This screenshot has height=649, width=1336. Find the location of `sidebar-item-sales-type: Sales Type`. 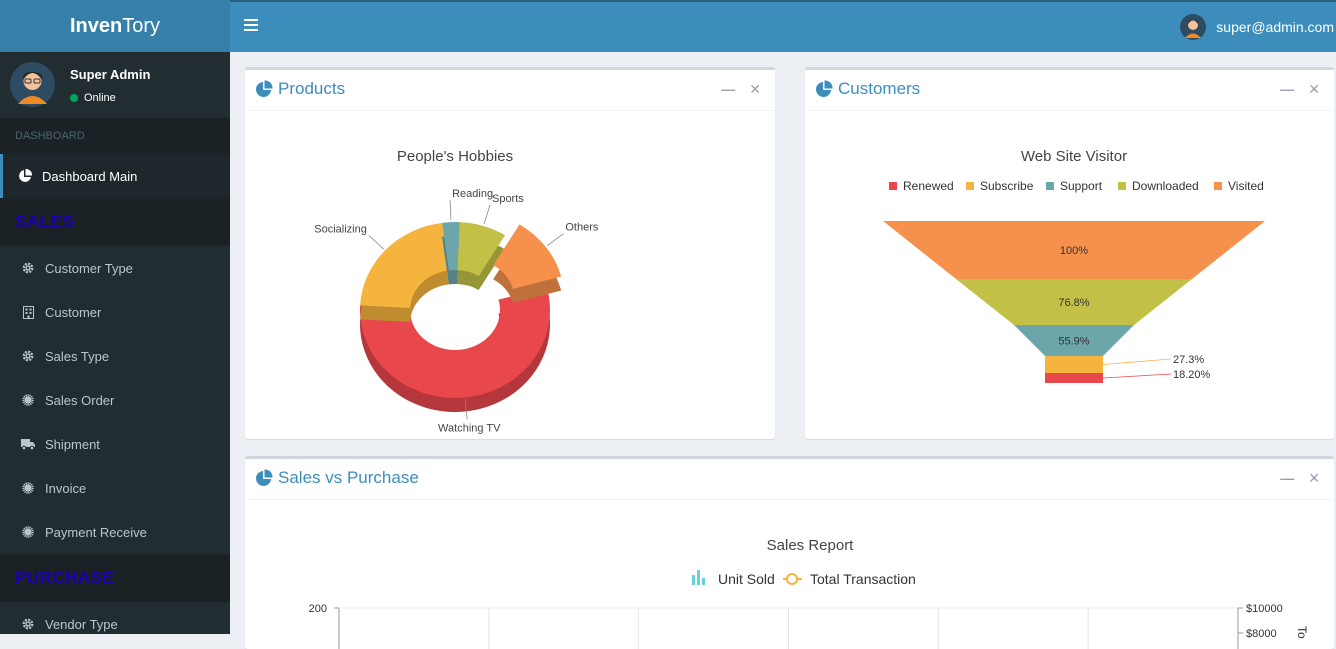

sidebar-item-sales-type: Sales Type is located at coordinates (115, 356).